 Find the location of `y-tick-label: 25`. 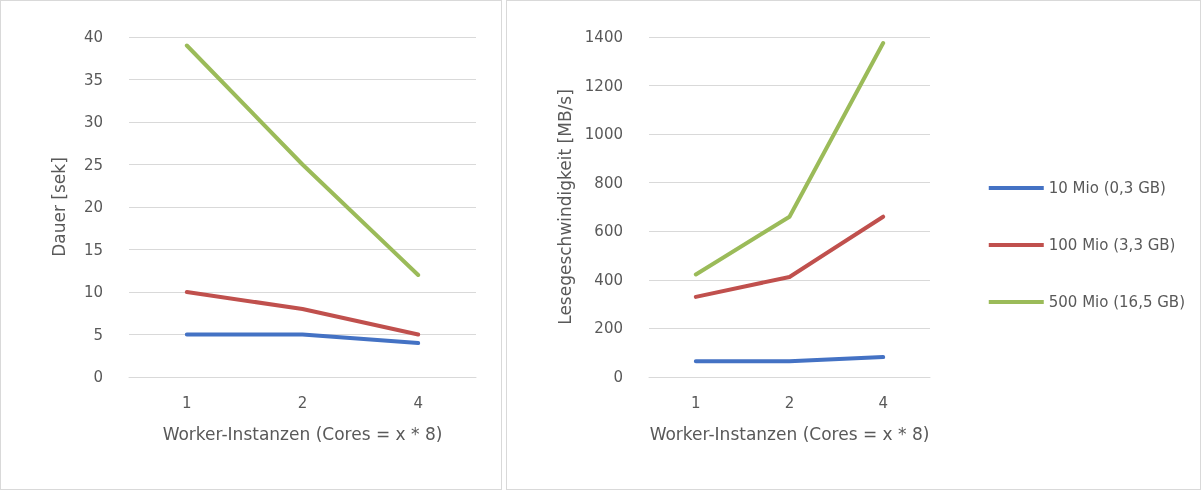

y-tick-label: 25 is located at coordinates (93, 164).